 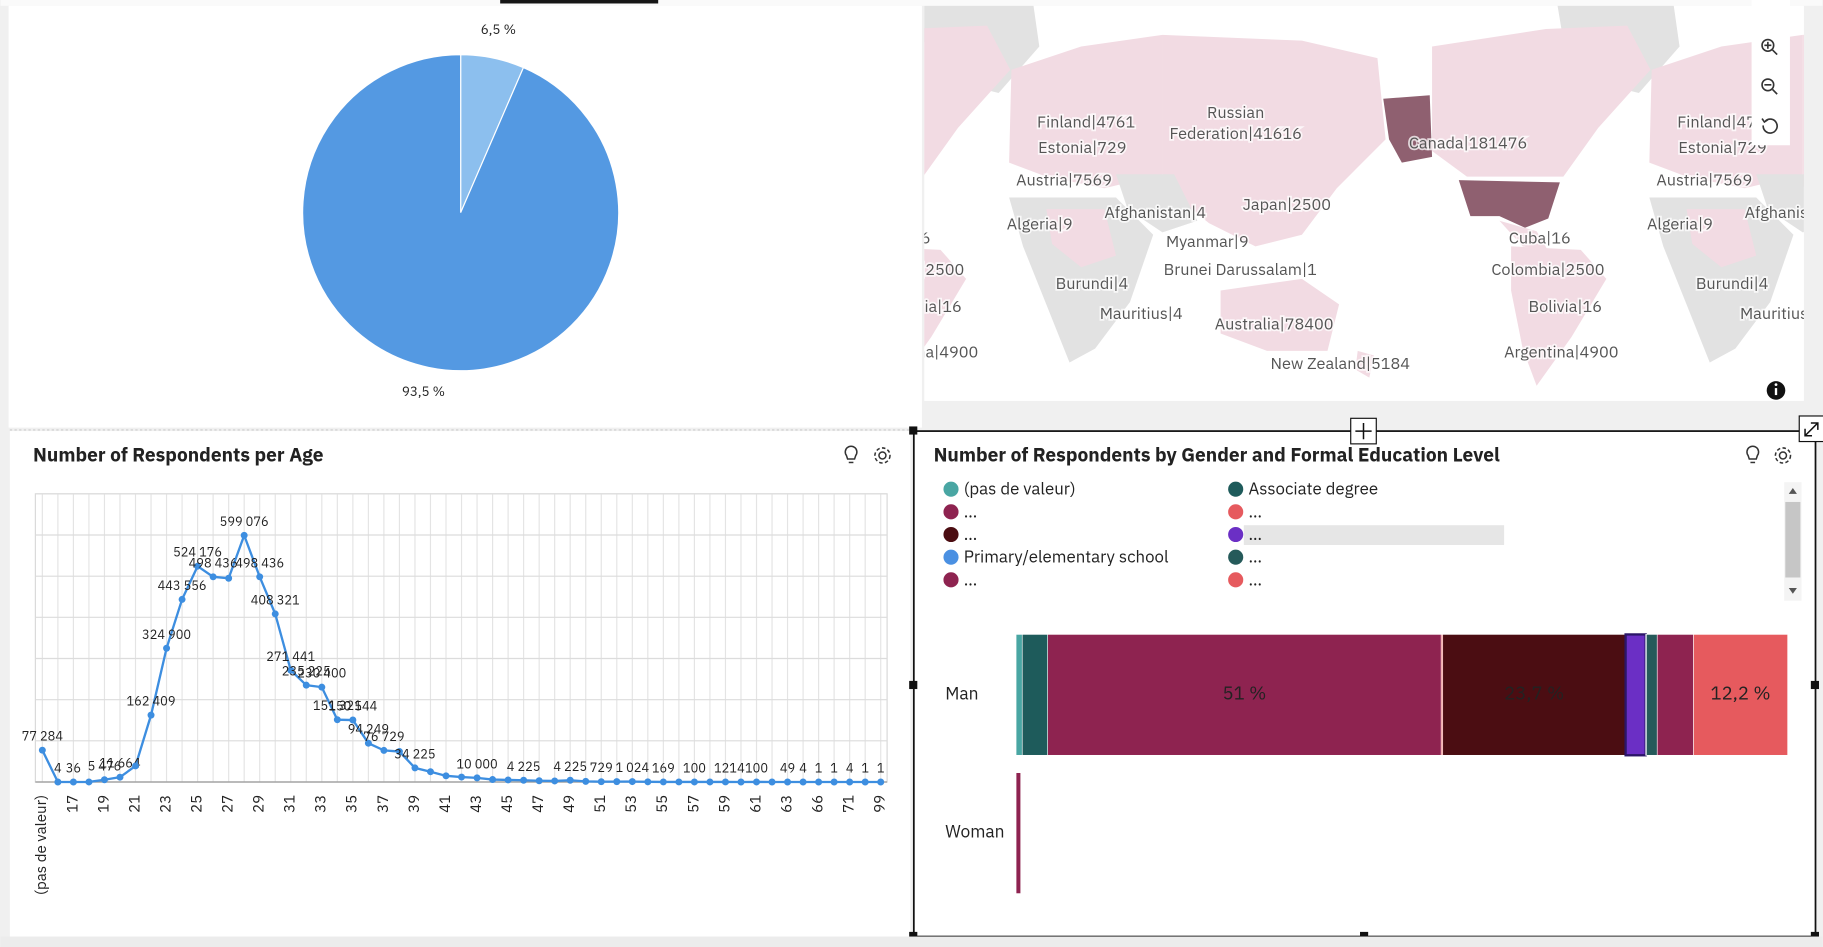 I want to click on legend-label: Primary/elementary school, so click(x=1066, y=557).